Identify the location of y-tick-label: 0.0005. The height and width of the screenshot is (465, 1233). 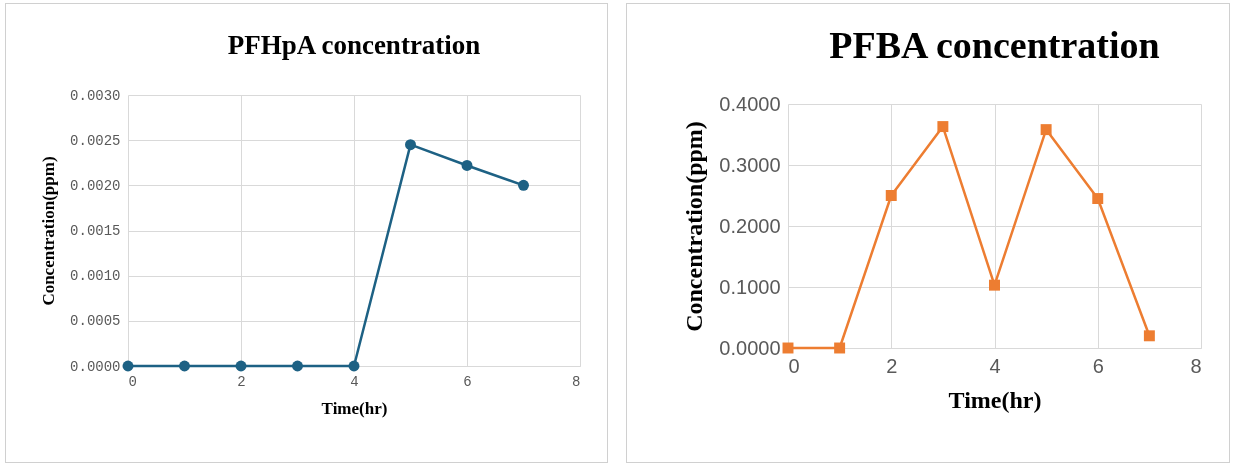
(95, 321).